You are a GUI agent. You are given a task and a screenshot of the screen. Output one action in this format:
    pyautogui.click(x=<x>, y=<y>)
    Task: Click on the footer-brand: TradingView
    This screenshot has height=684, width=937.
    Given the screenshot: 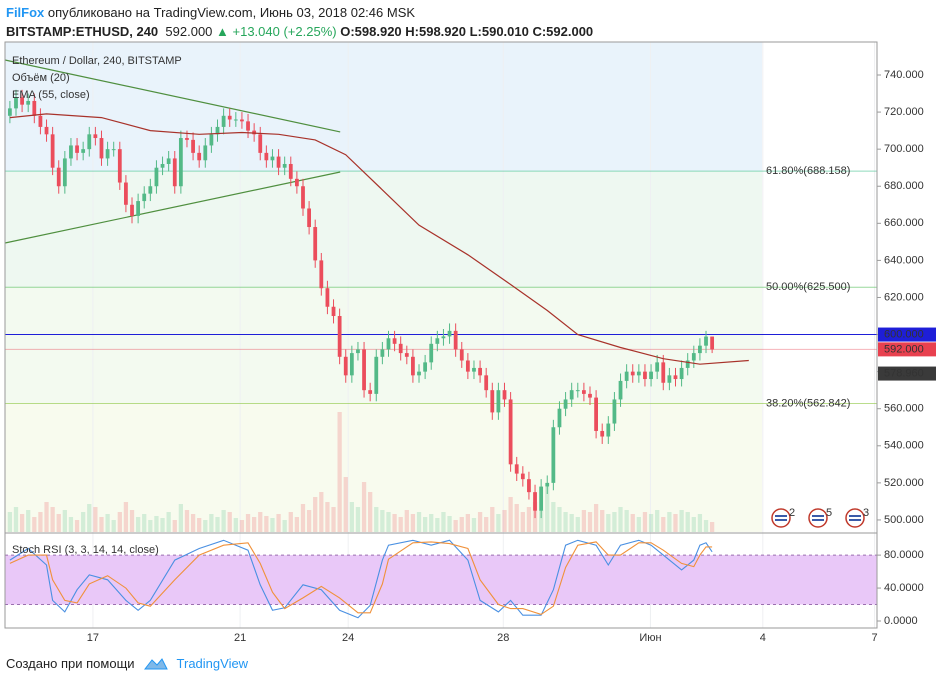 What is the action you would take?
    pyautogui.click(x=212, y=663)
    